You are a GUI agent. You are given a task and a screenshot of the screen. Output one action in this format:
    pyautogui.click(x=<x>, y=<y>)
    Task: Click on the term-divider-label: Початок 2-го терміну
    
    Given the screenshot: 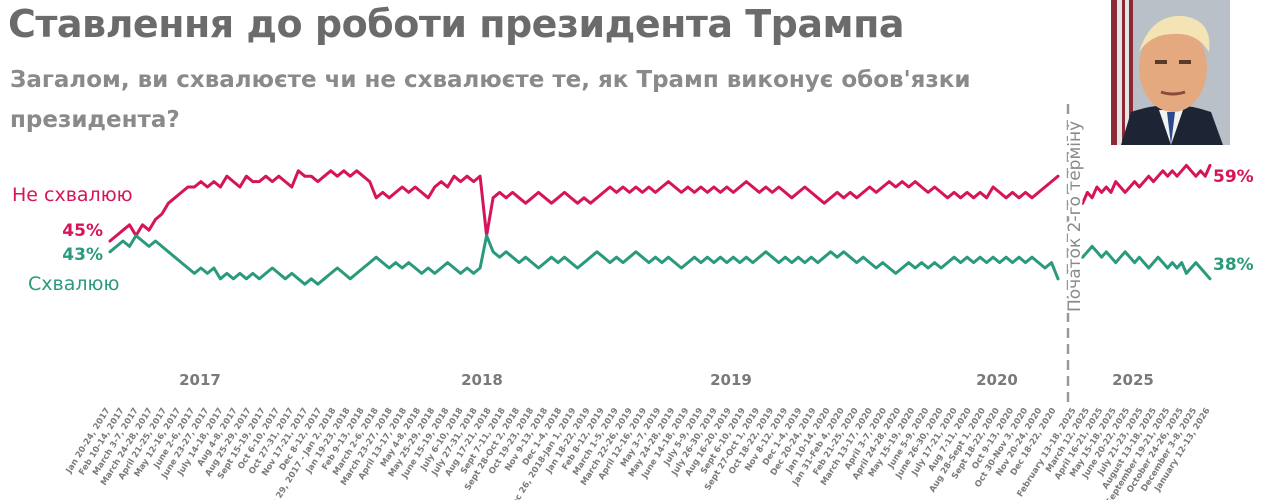 What is the action you would take?
    pyautogui.click(x=1075, y=216)
    